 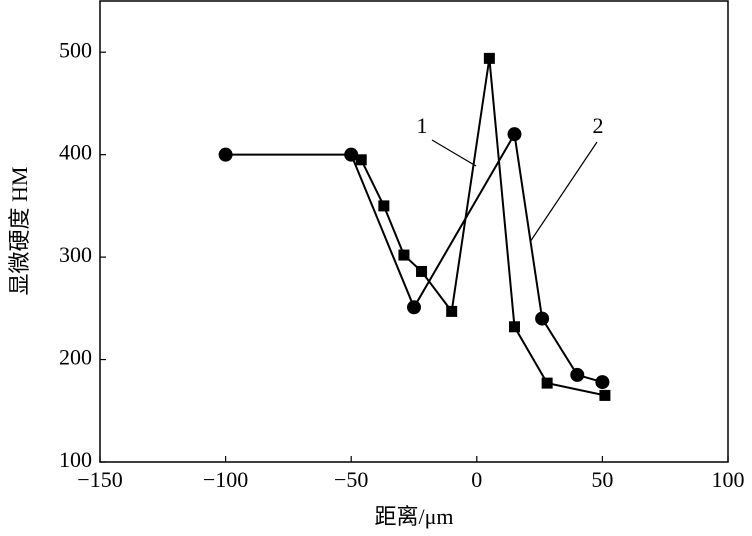 I want to click on series-label: 2, so click(x=598, y=125).